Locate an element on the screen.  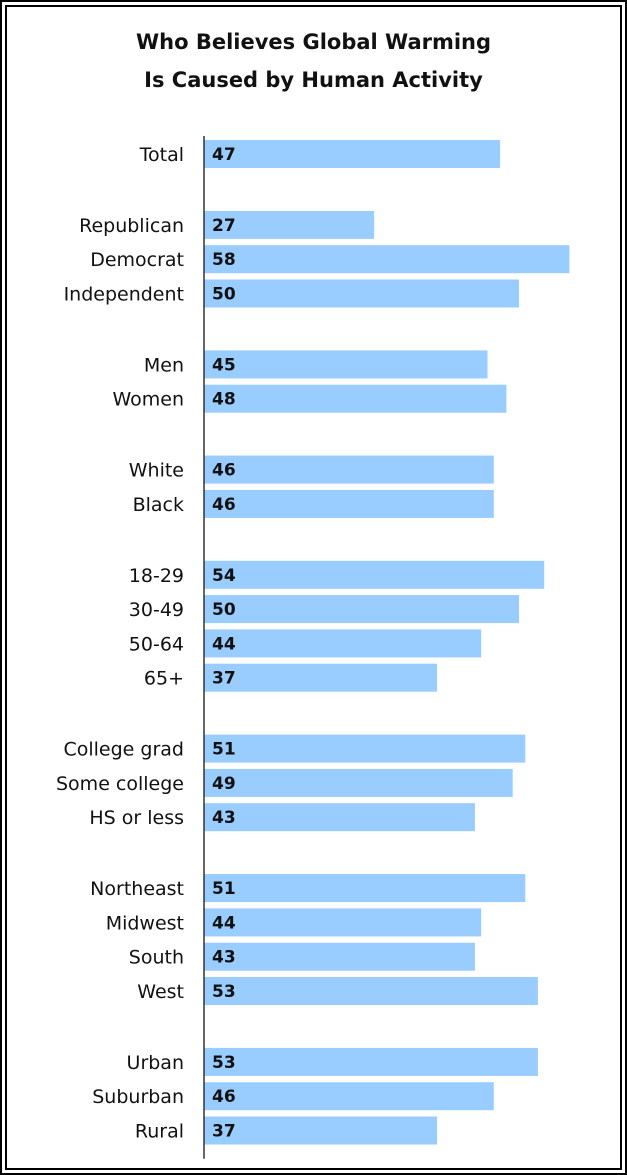
value-label: 49 is located at coordinates (224, 784).